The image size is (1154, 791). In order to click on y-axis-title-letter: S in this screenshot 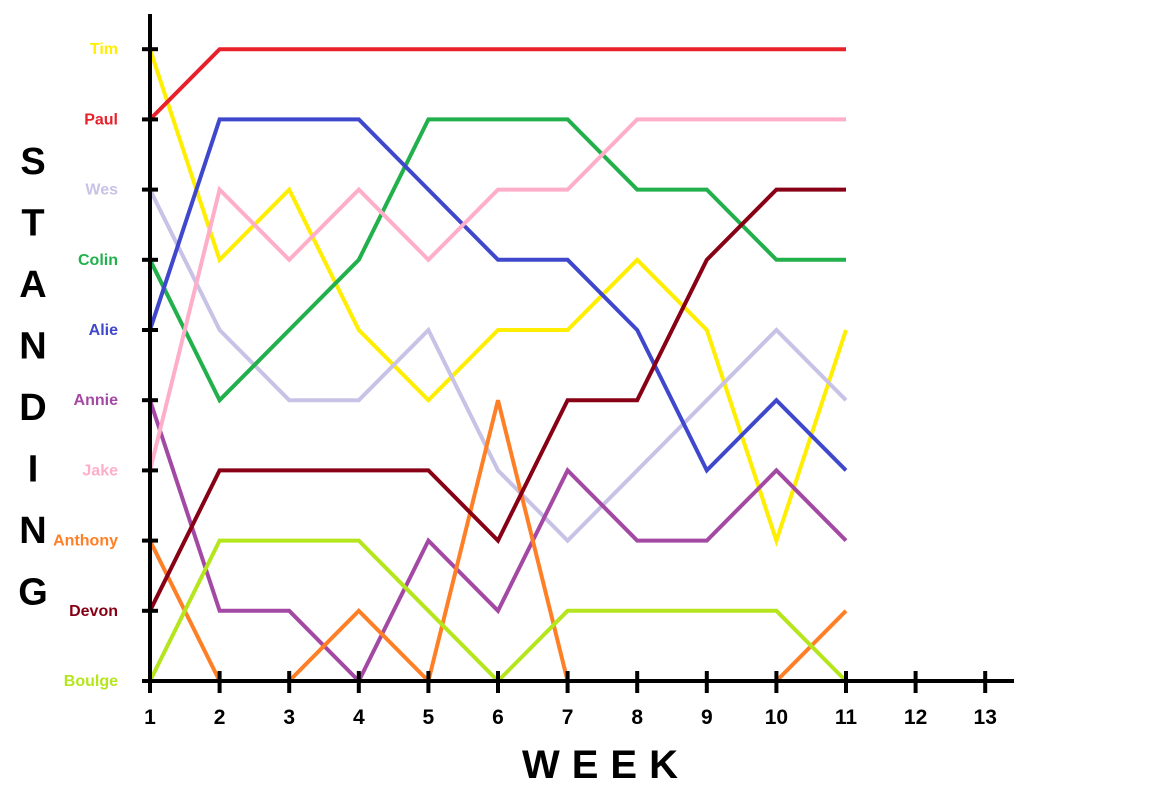, I will do `click(32, 162)`.